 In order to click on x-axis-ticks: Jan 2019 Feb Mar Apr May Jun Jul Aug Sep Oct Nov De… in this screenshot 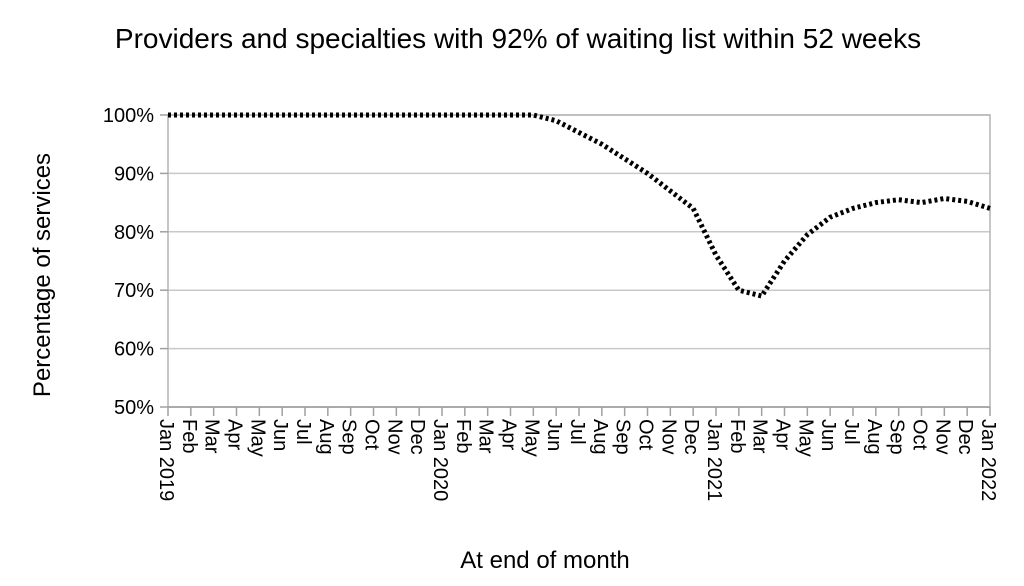, I will do `click(577, 454)`.